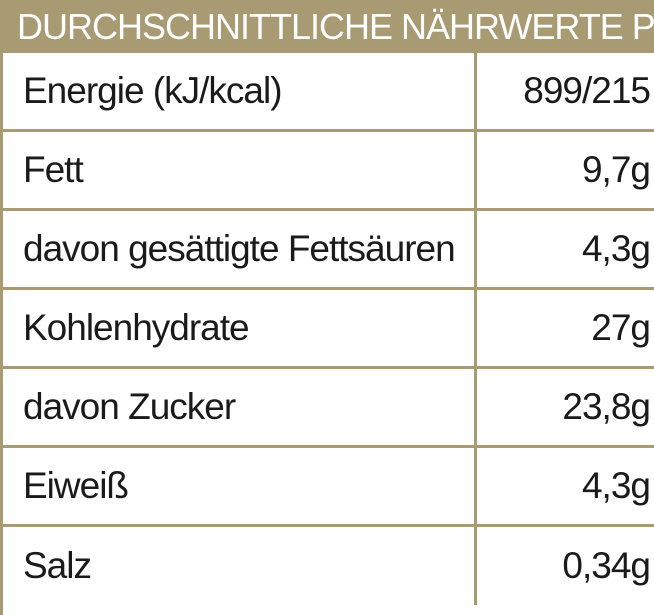 This screenshot has width=654, height=615. Describe the element at coordinates (621, 327) in the screenshot. I see `row-value: 27g` at that location.